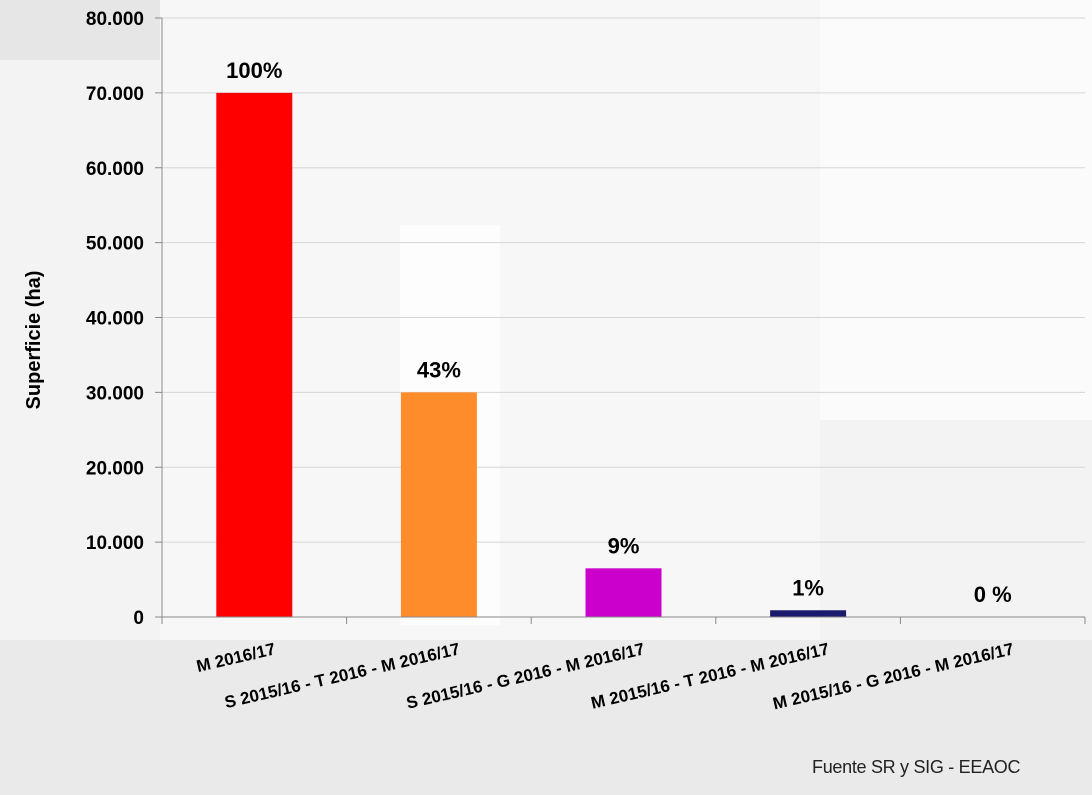 Image resolution: width=1092 pixels, height=795 pixels. I want to click on data-label: 1%, so click(808, 587).